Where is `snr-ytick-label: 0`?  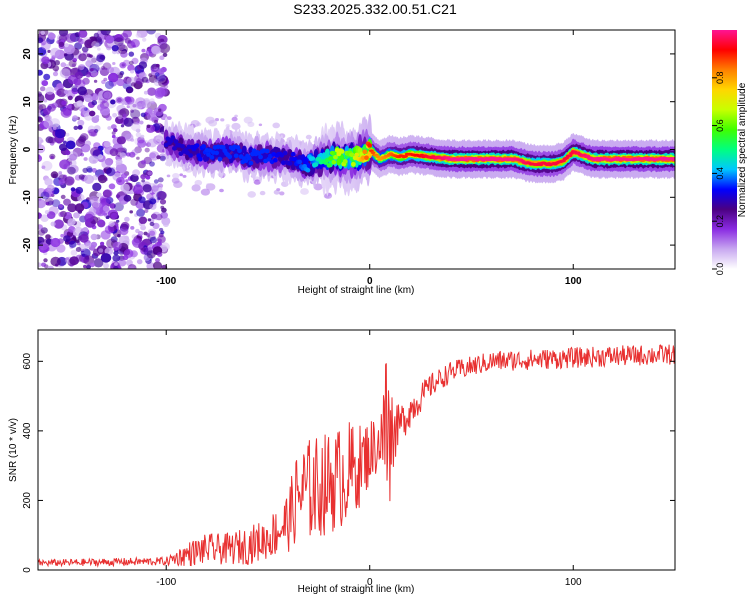 snr-ytick-label: 0 is located at coordinates (27, 570).